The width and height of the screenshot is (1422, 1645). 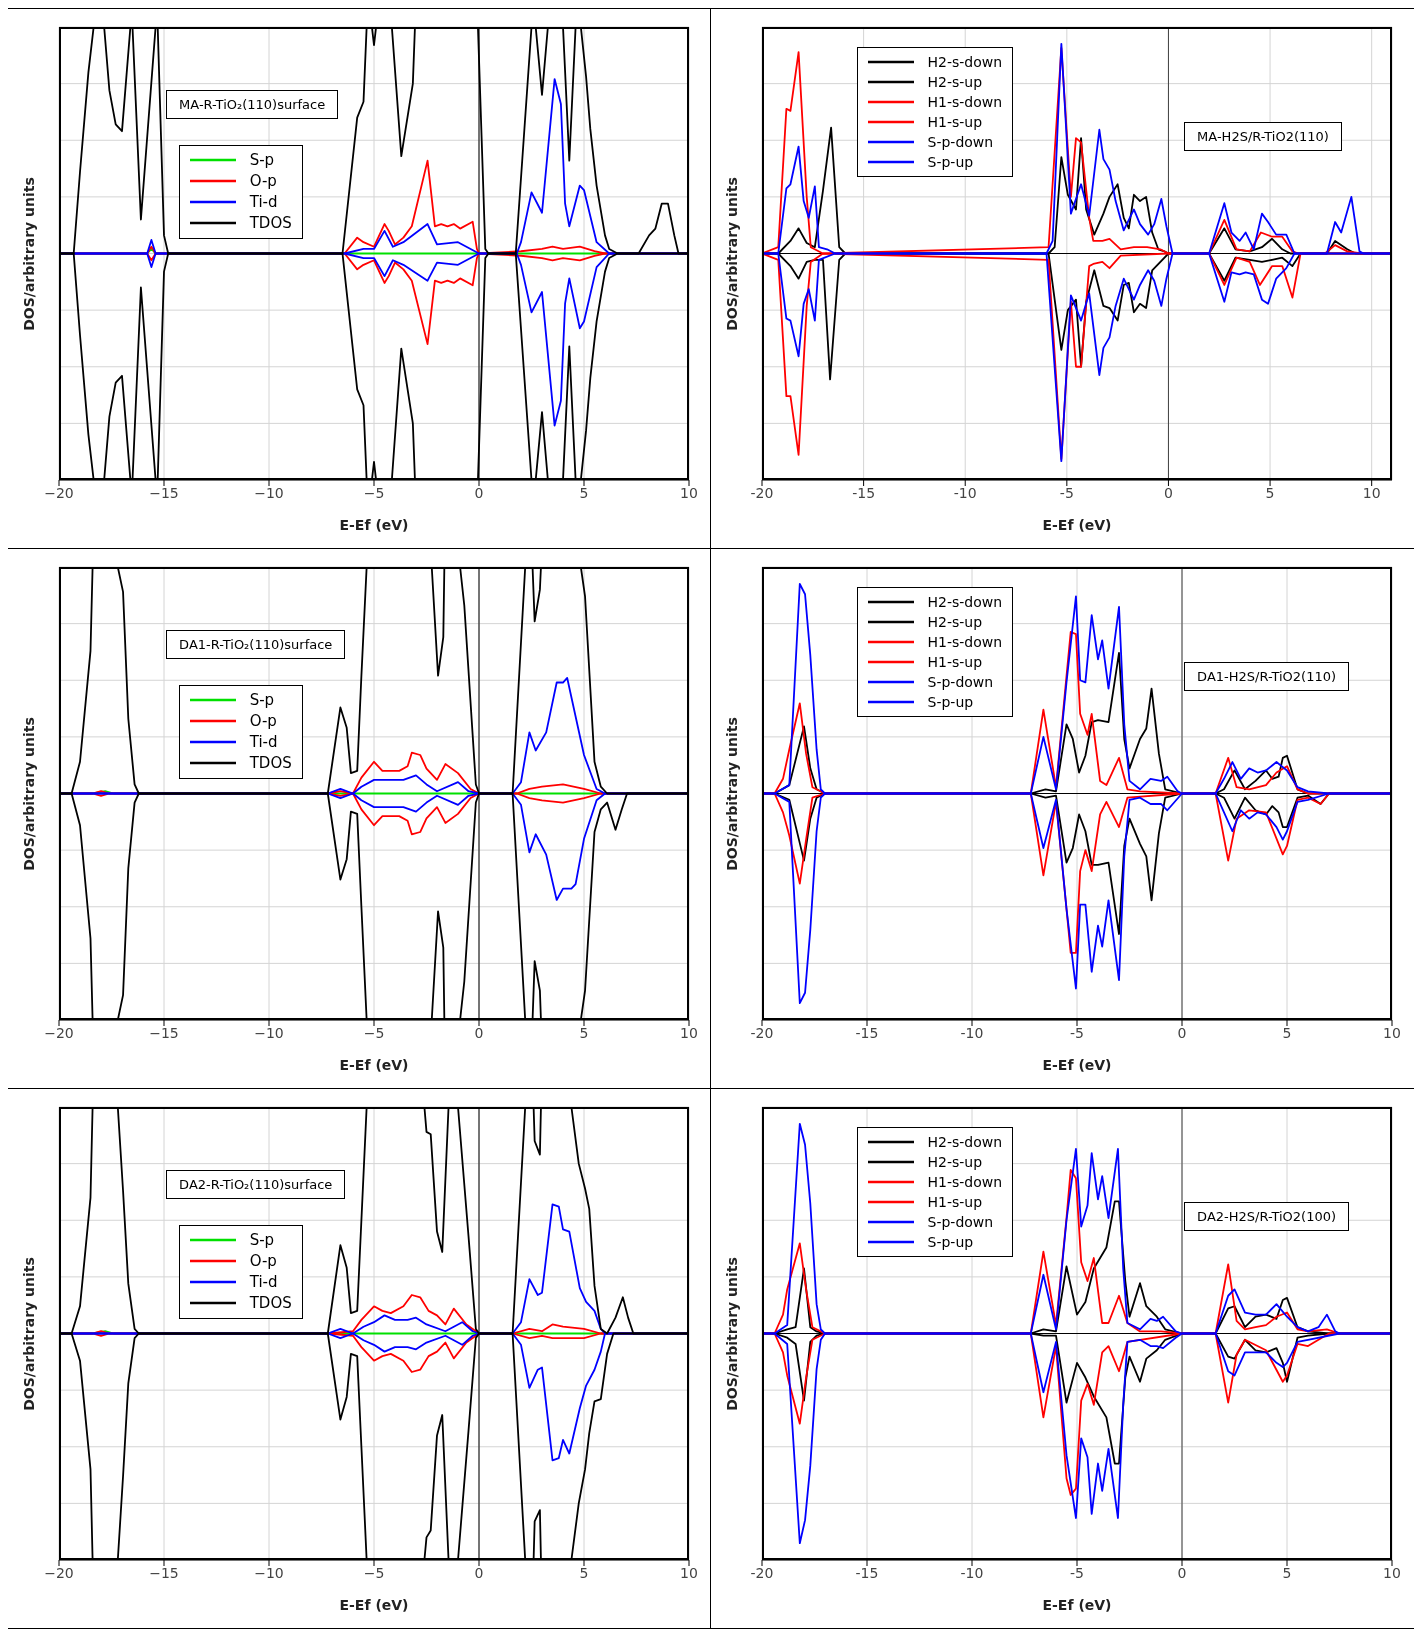 What do you see at coordinates (256, 1185) in the screenshot?
I see `text: DA2-R-TiO₂(110)surface` at bounding box center [256, 1185].